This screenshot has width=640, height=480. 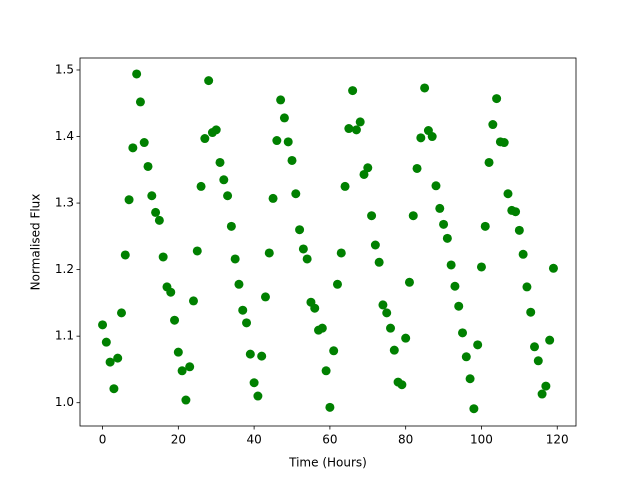 What do you see at coordinates (36, 242) in the screenshot?
I see `y-axis-label: Normalised Flux` at bounding box center [36, 242].